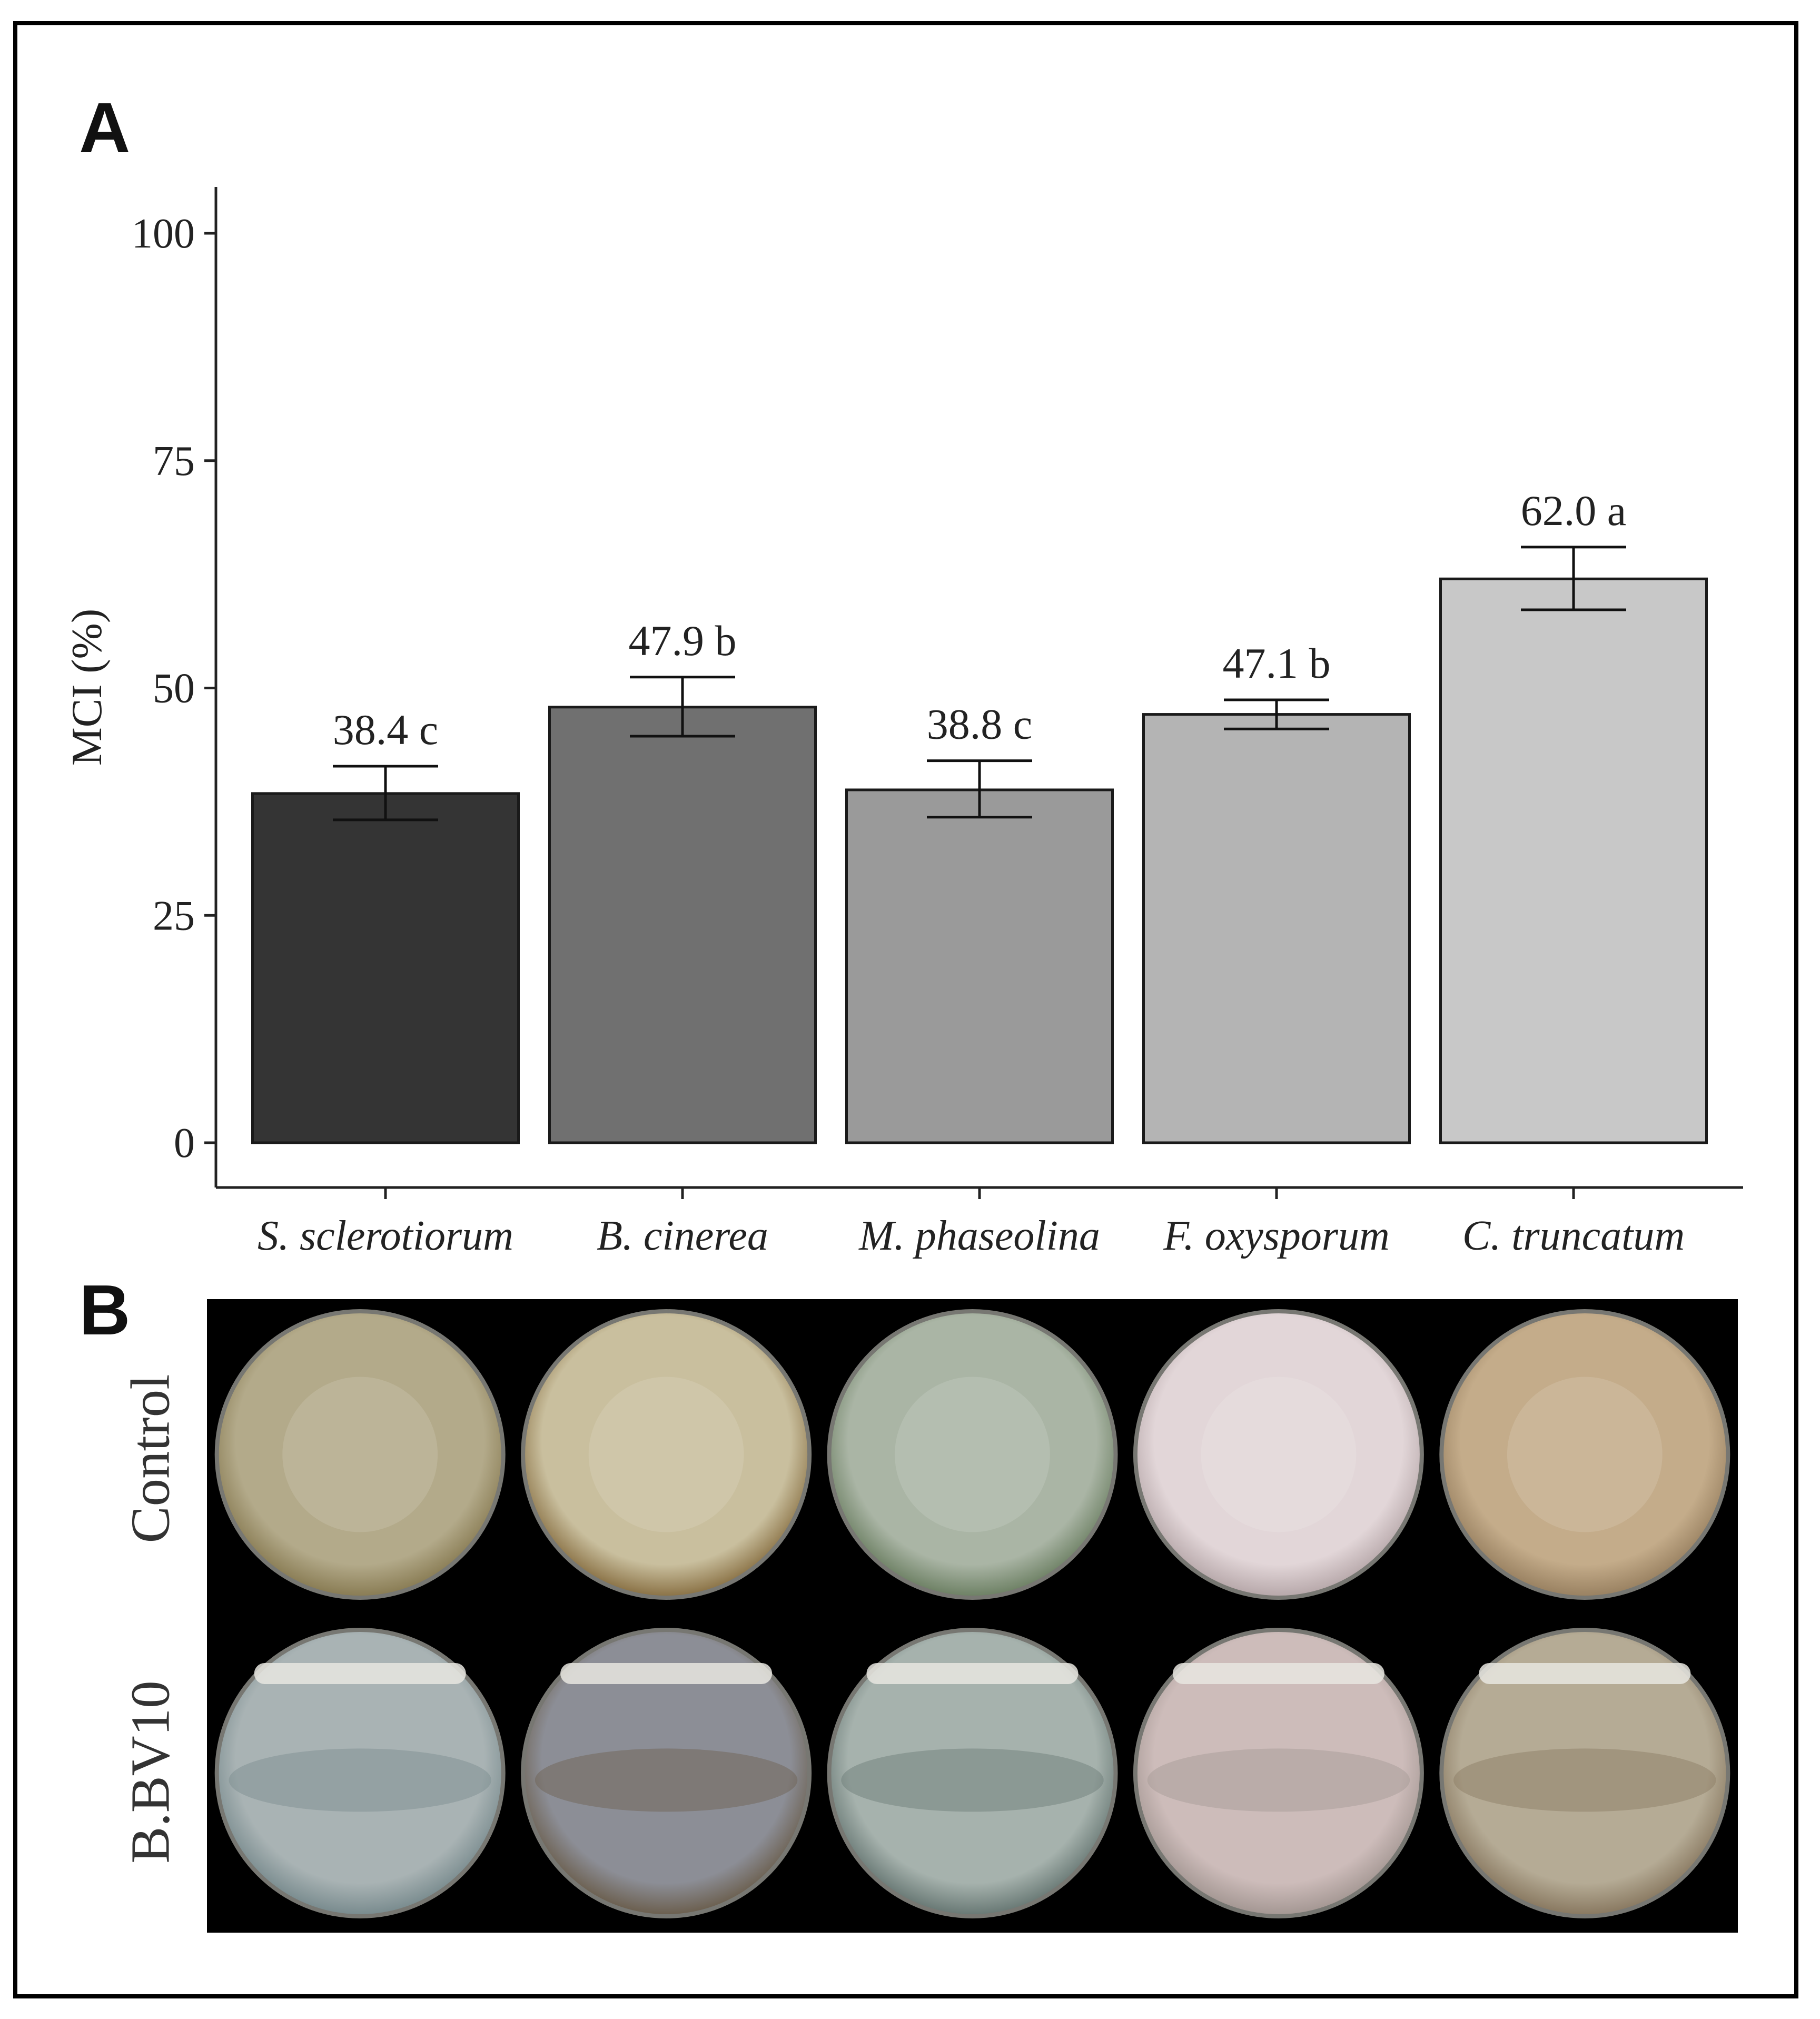  I want to click on data-label: 47.1 b, so click(1277, 663).